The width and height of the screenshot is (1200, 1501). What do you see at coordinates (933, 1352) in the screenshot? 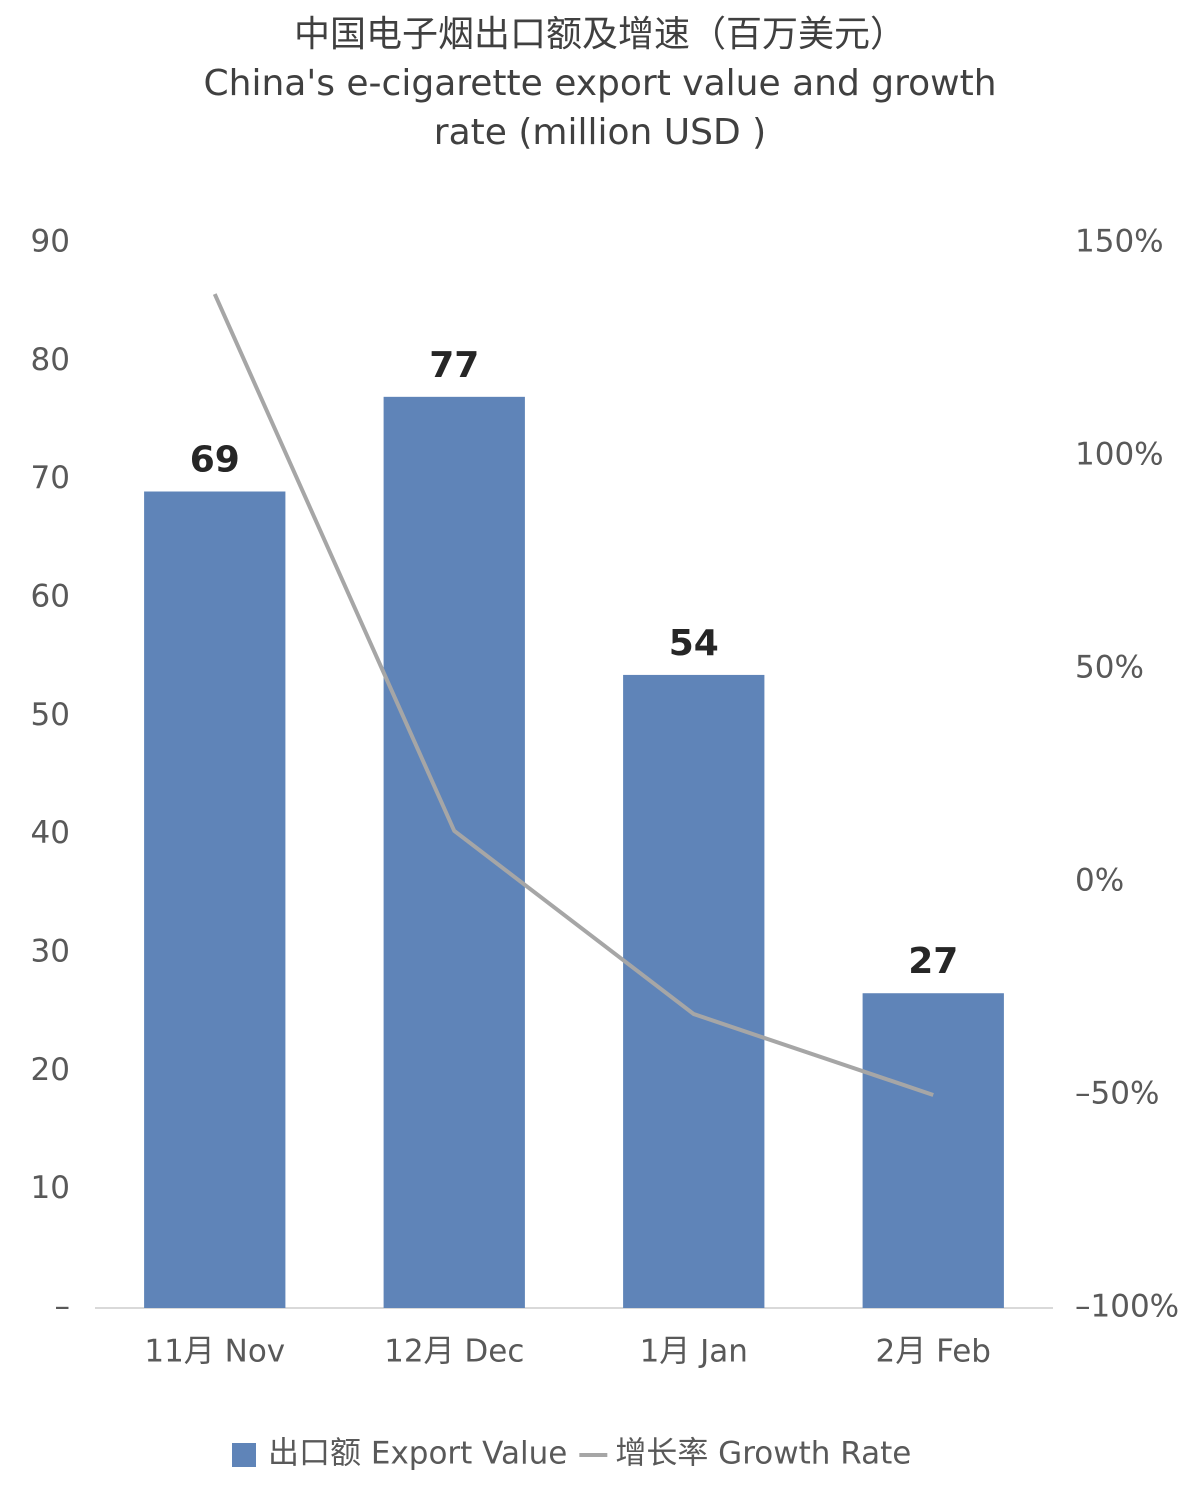
I see `x-tick-label: 2月 Feb` at bounding box center [933, 1352].